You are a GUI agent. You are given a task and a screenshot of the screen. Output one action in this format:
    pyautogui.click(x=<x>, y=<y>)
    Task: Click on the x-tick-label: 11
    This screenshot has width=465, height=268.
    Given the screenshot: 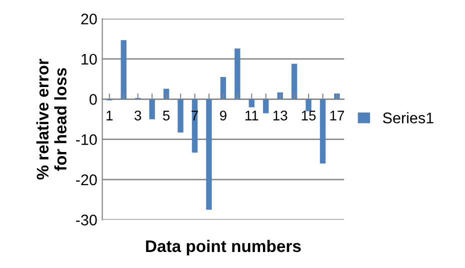 What is the action you would take?
    pyautogui.click(x=251, y=115)
    